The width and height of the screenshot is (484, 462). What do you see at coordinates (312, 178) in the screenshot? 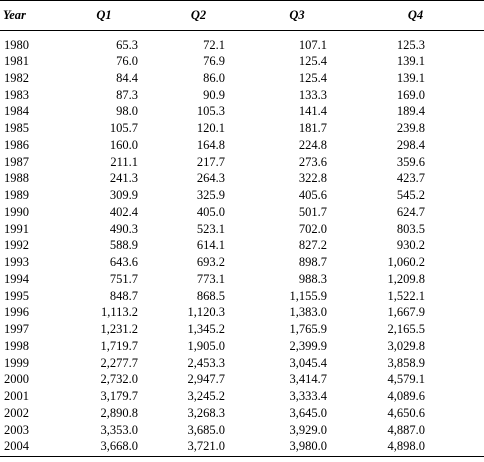
I see `cell-q3: 322.8` at bounding box center [312, 178].